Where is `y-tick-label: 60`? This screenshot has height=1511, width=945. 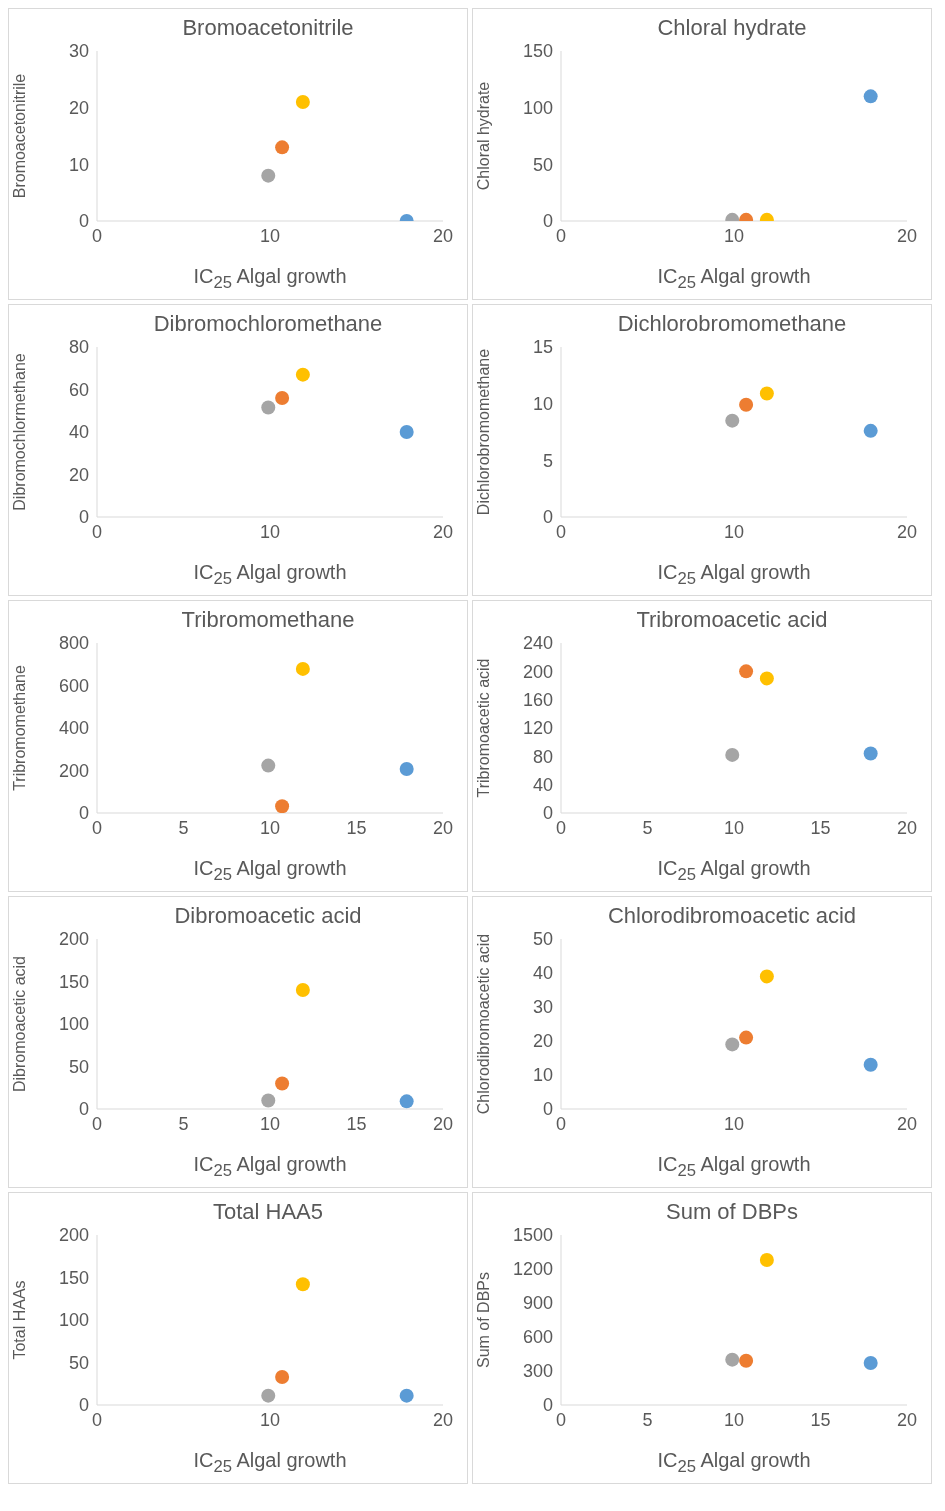 y-tick-label: 60 is located at coordinates (78, 389).